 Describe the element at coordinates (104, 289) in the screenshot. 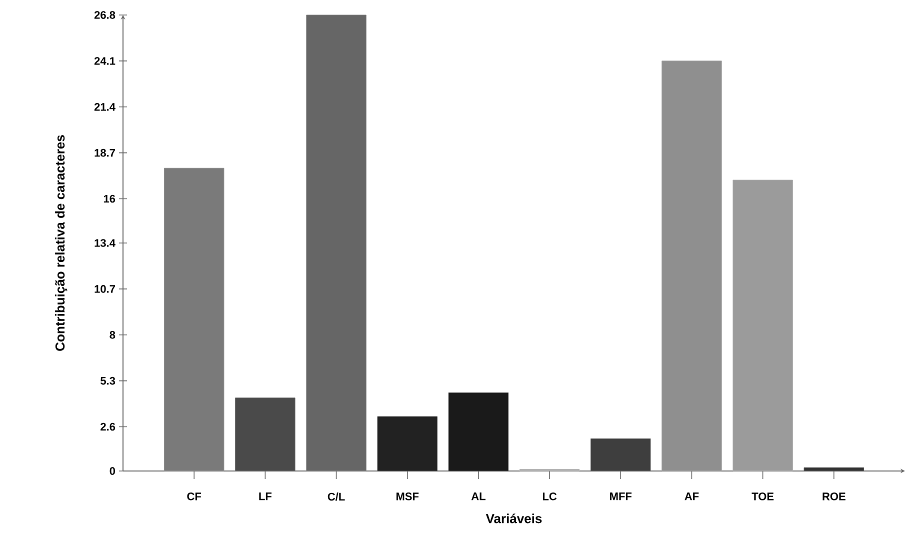

I see `y-tick-label: 10.7` at that location.